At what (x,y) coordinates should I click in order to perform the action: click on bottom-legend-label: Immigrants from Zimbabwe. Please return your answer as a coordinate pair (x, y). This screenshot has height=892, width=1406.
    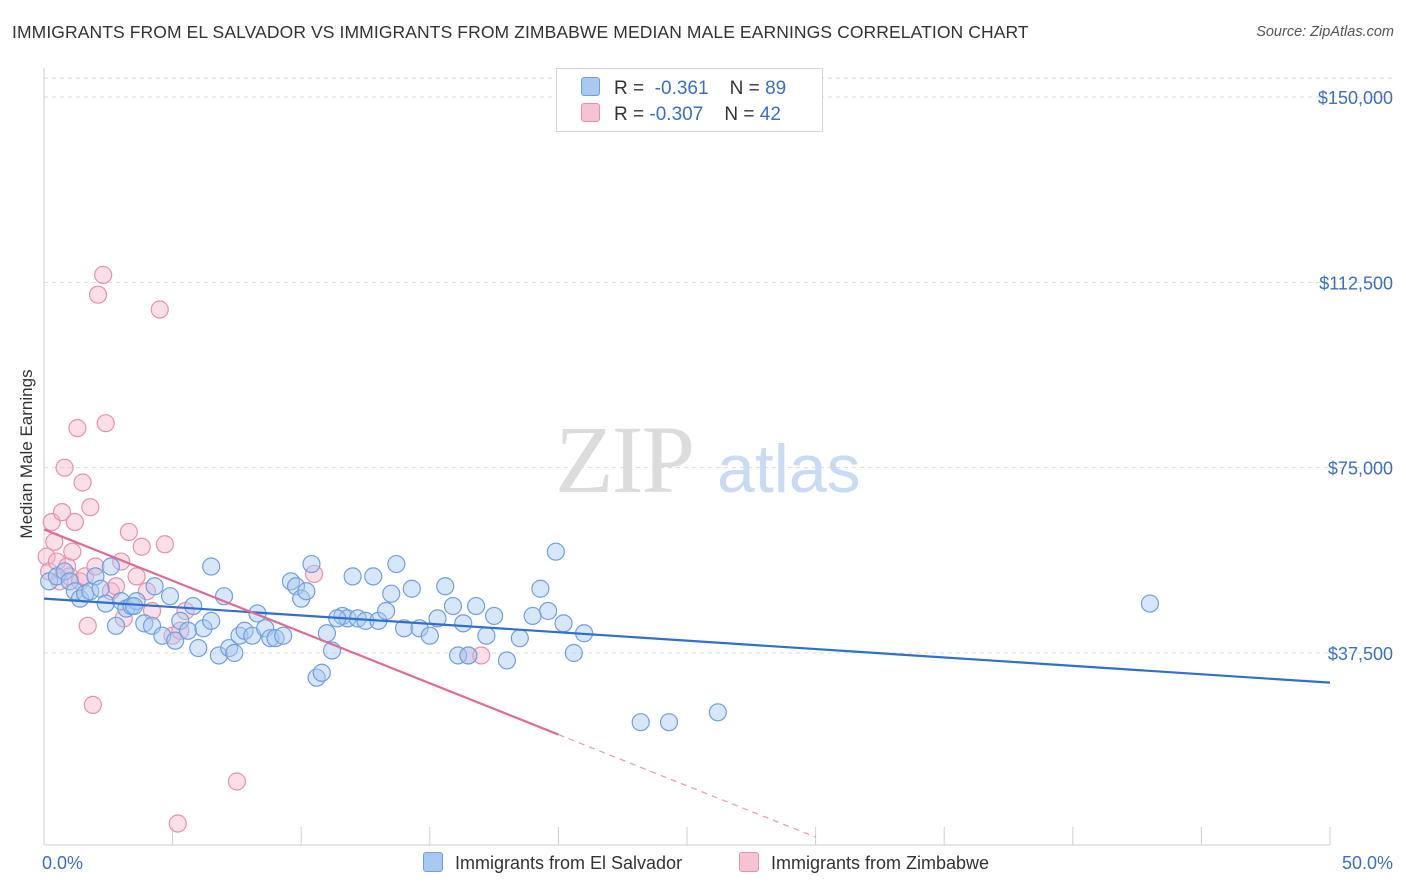
    Looking at the image, I should click on (880, 863).